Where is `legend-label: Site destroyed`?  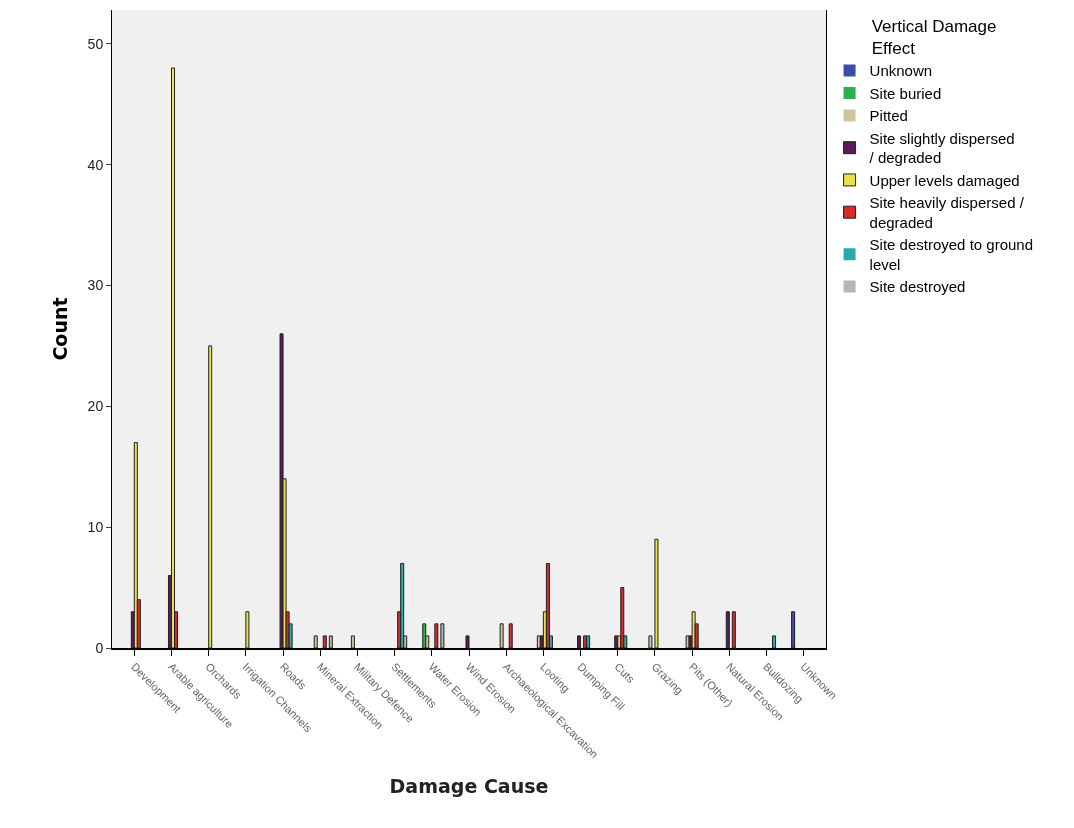 legend-label: Site destroyed is located at coordinates (917, 287).